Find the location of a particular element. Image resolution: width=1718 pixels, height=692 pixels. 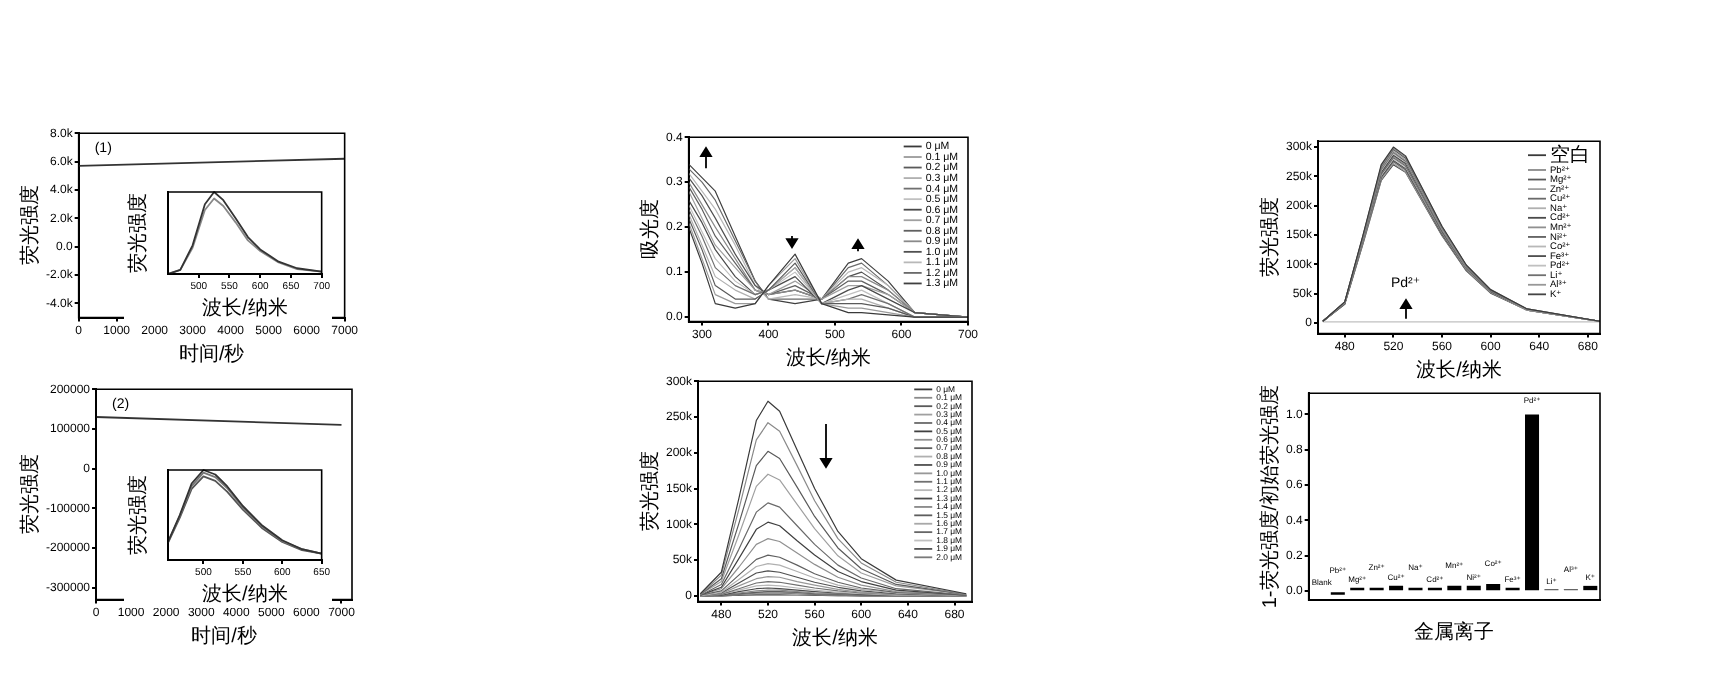

y-axis-title: 吸光度 is located at coordinates (649, 229).